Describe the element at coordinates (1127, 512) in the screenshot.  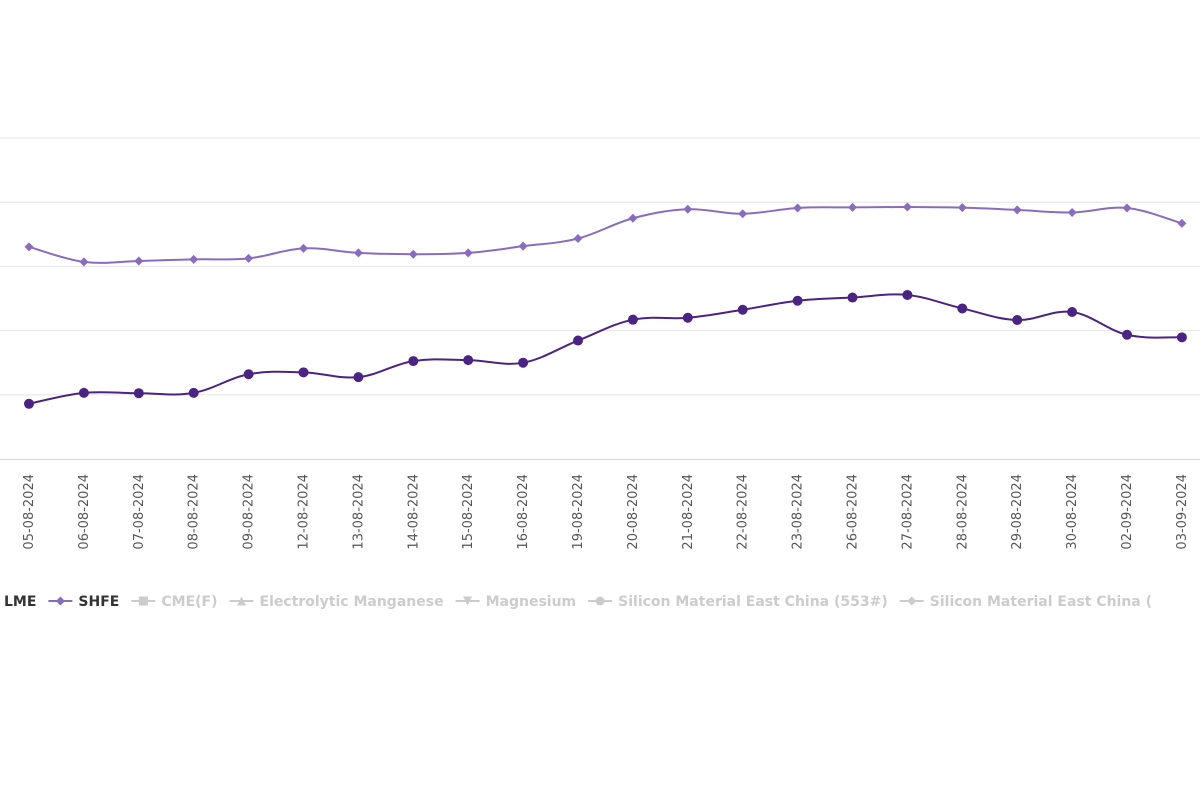
I see `x-tick-label: 02-09-2024` at that location.